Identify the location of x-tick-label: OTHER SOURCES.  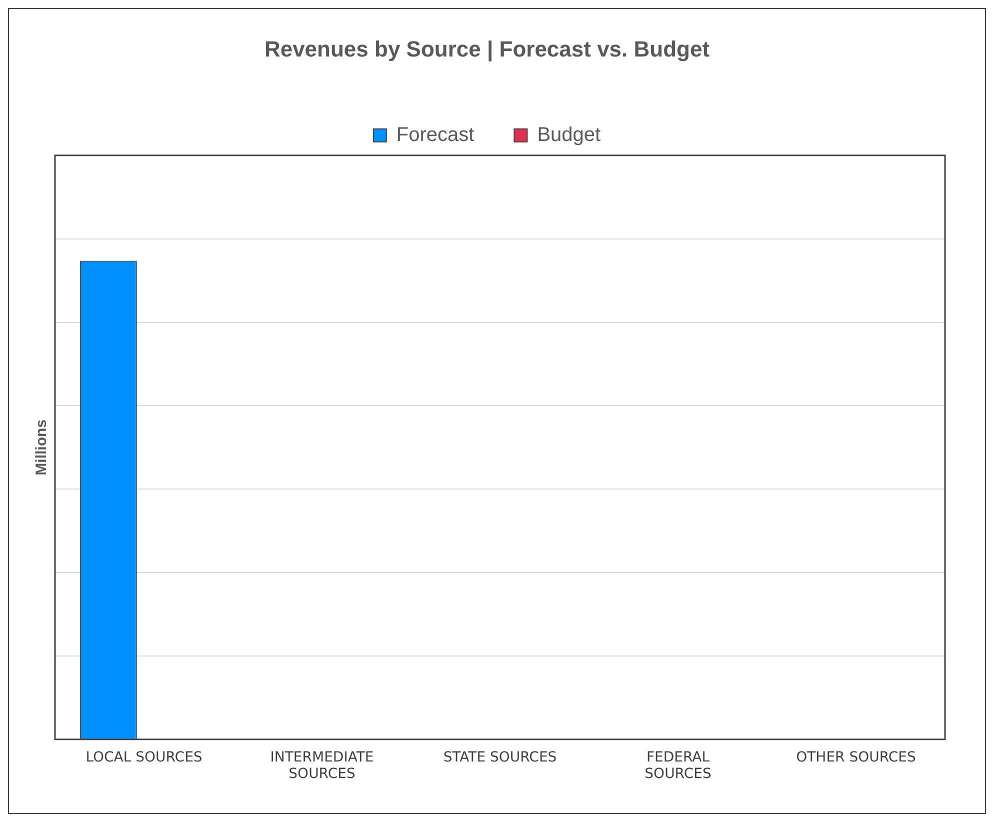
(856, 757).